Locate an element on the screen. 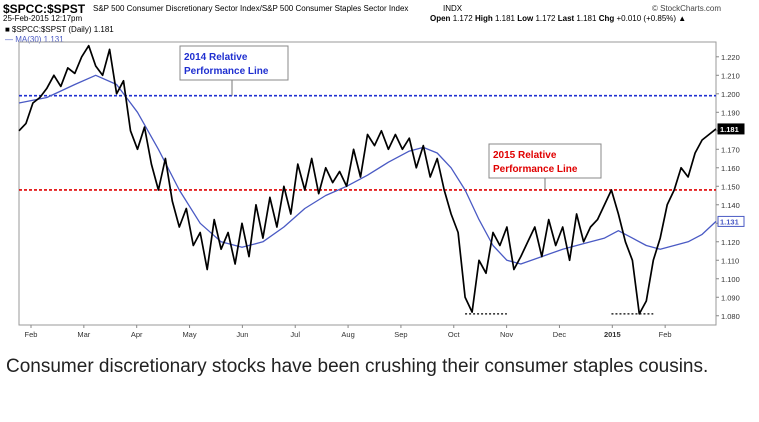 The width and height of the screenshot is (759, 422). low-label: Low is located at coordinates (525, 18).